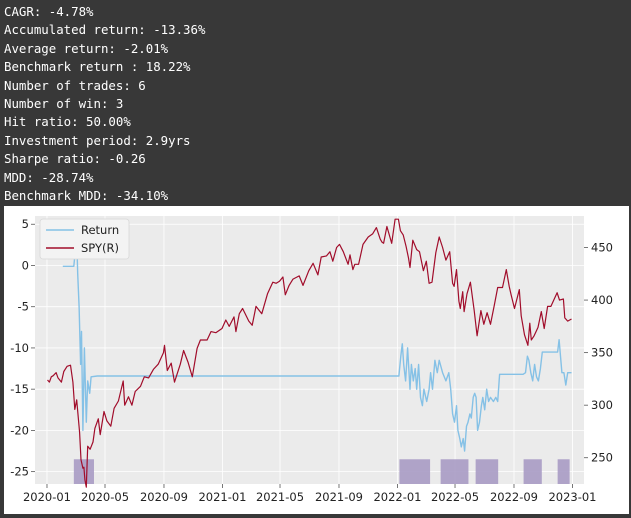 The width and height of the screenshot is (631, 518). Describe the element at coordinates (105, 30) in the screenshot. I see `stat-accumulated-return: Accumulated return: -13.36%` at that location.